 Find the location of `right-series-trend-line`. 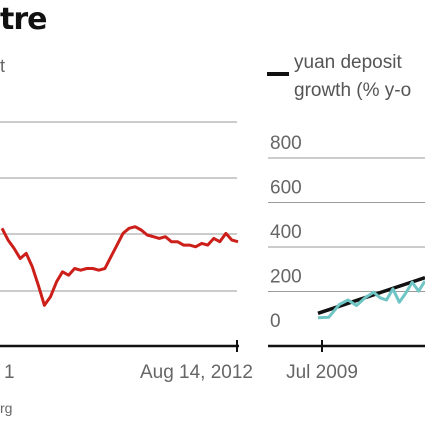

right-series-trend-line is located at coordinates (371, 295).